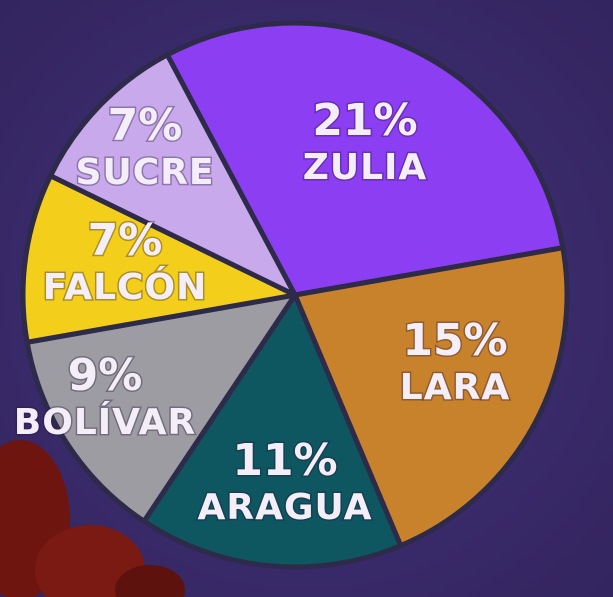 The image size is (613, 597). What do you see at coordinates (145, 172) in the screenshot?
I see `category-label: SUCRE` at bounding box center [145, 172].